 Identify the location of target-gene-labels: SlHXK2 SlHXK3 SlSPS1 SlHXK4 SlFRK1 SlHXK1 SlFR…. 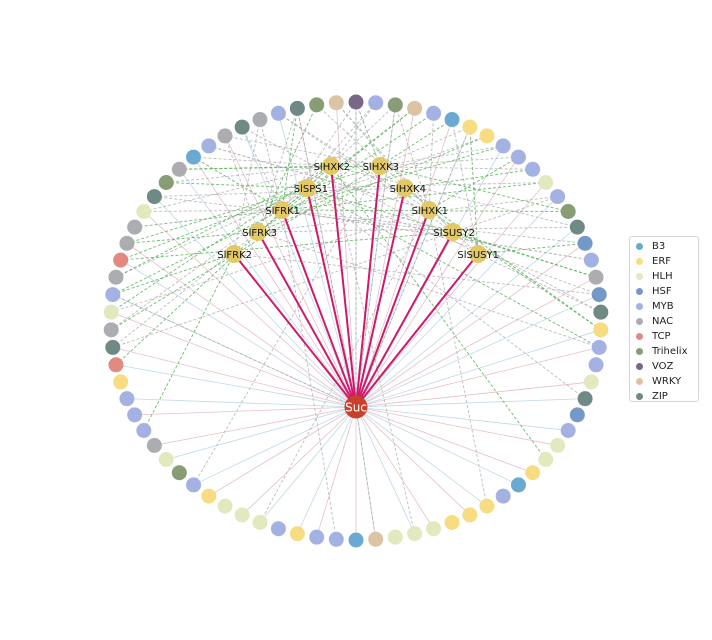
(358, 211).